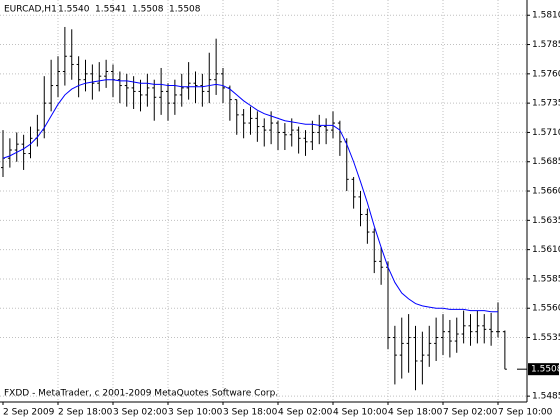  What do you see at coordinates (546, 162) in the screenshot?
I see `y-tick-label: 1.5685` at bounding box center [546, 162].